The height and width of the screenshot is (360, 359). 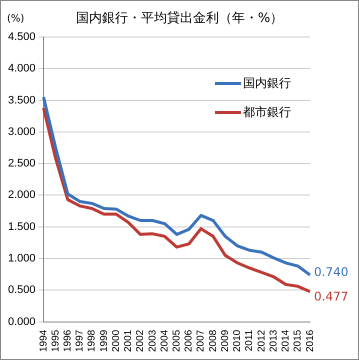 What do you see at coordinates (80, 340) in the screenshot?
I see `x-tick-label: 1997` at bounding box center [80, 340].